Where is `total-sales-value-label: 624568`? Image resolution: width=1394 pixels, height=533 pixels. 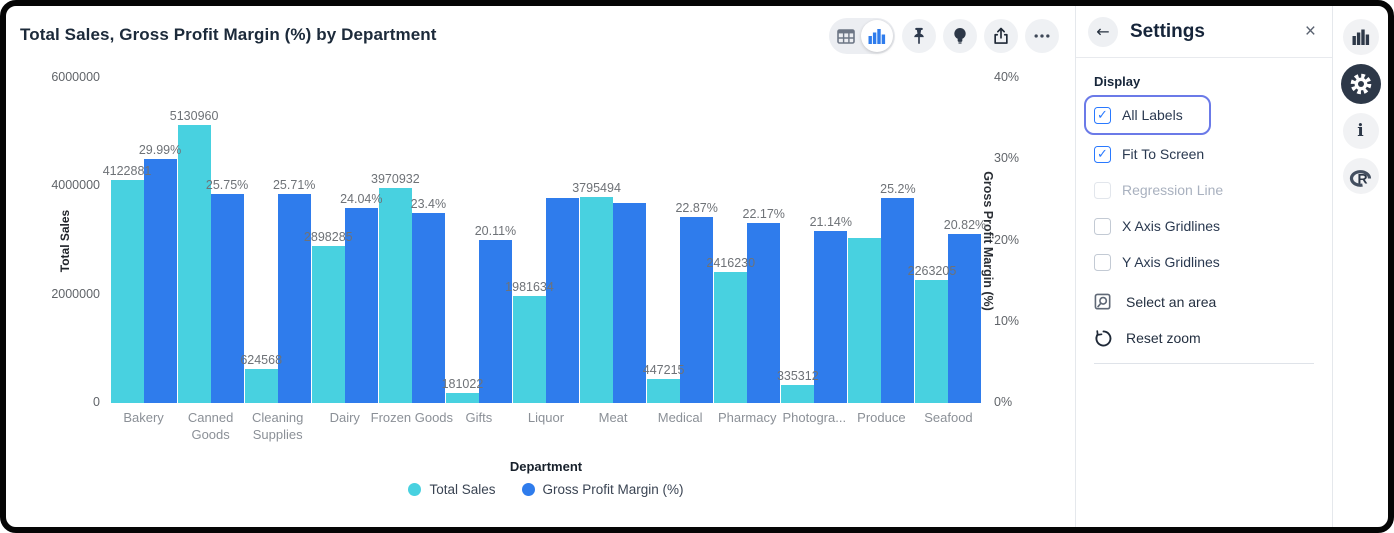 total-sales-value-label: 624568 is located at coordinates (261, 360).